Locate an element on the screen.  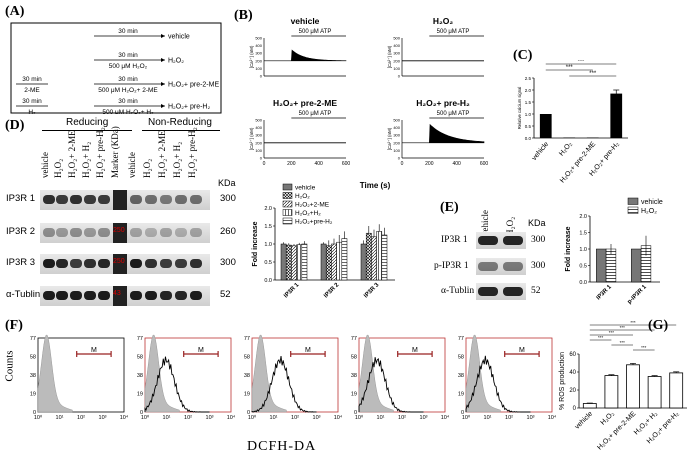
d-row-label: IP3R 3 is located at coordinates (21, 262).